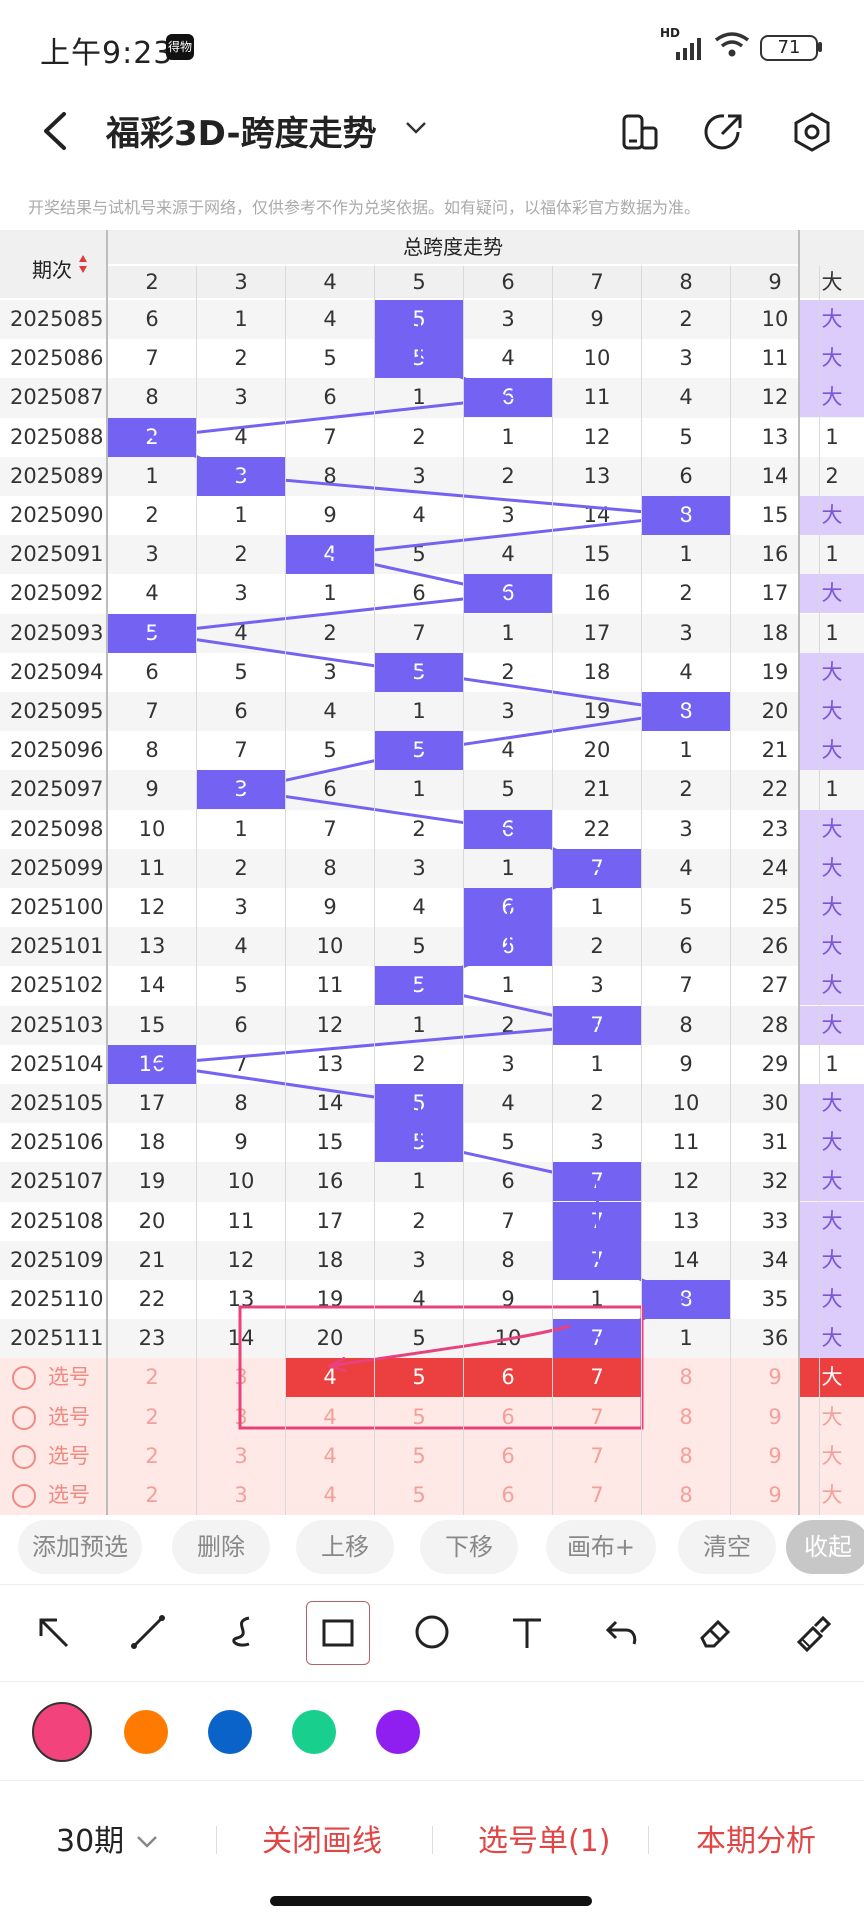 Image resolution: width=864 pixels, height=1920 pixels. I want to click on split-screen-icon, so click(640, 132).